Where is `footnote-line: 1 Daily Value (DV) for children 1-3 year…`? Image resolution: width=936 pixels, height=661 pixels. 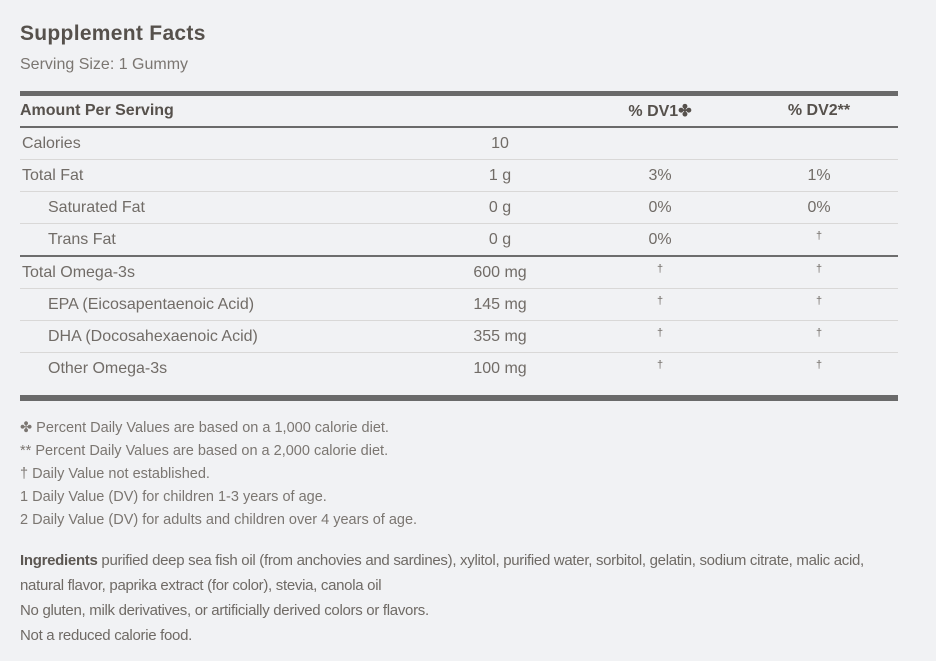 footnote-line: 1 Daily Value (DV) for children 1-3 year… is located at coordinates (173, 497).